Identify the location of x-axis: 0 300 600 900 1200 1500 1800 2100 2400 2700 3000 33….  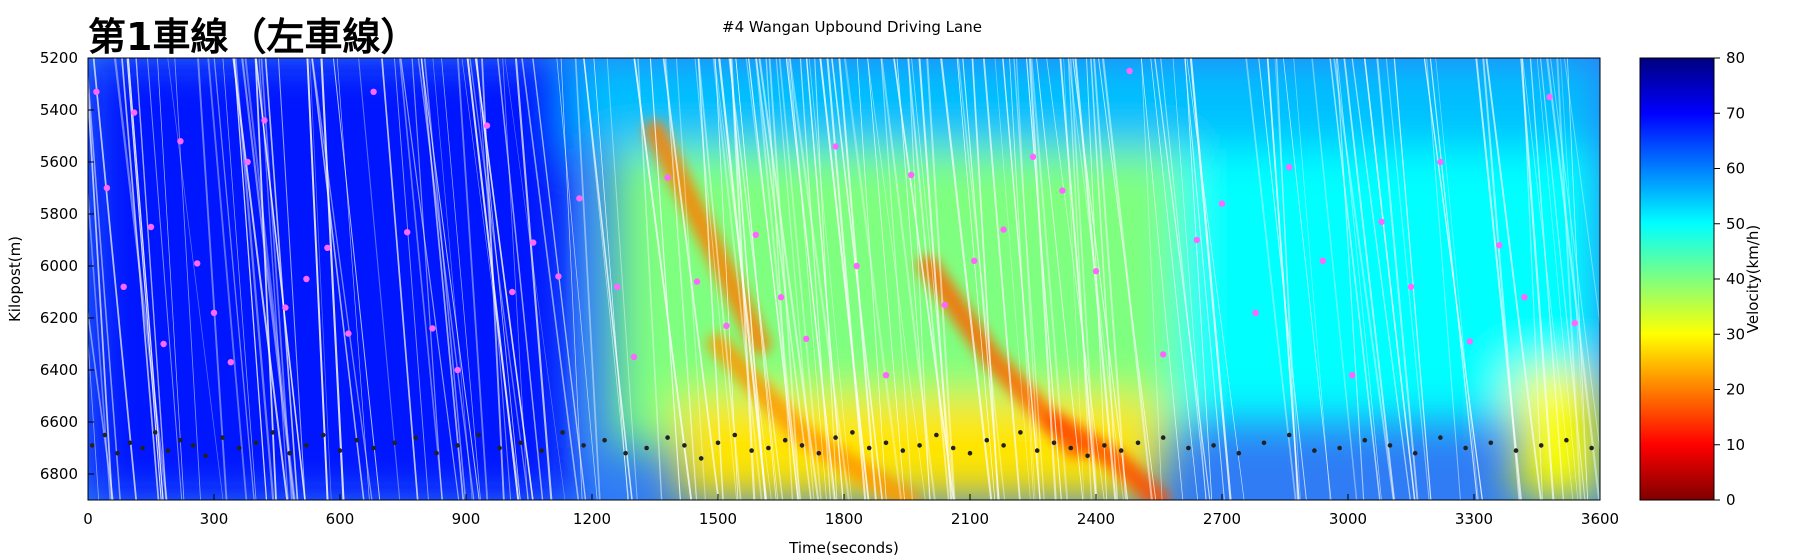
(851, 511).